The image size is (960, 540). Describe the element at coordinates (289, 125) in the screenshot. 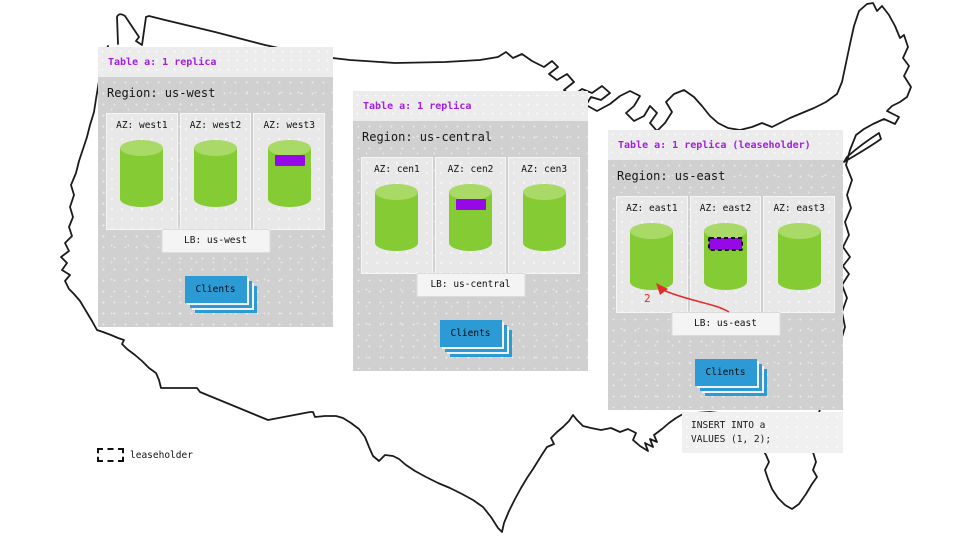

I see `az-label: AZ: west3` at that location.